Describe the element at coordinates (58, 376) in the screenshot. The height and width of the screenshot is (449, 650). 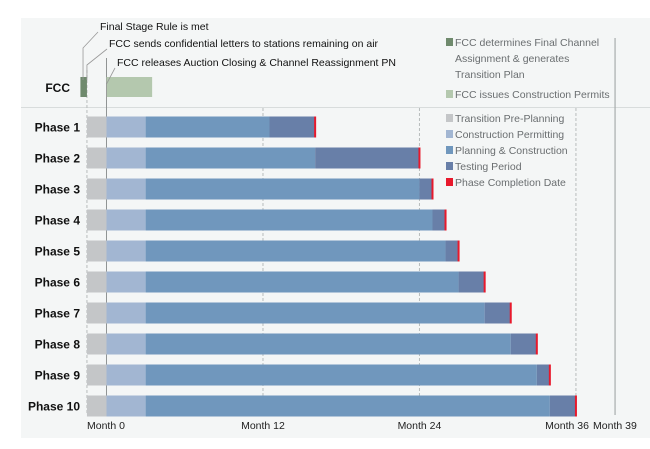
I see `phase-label: Phase 9` at that location.